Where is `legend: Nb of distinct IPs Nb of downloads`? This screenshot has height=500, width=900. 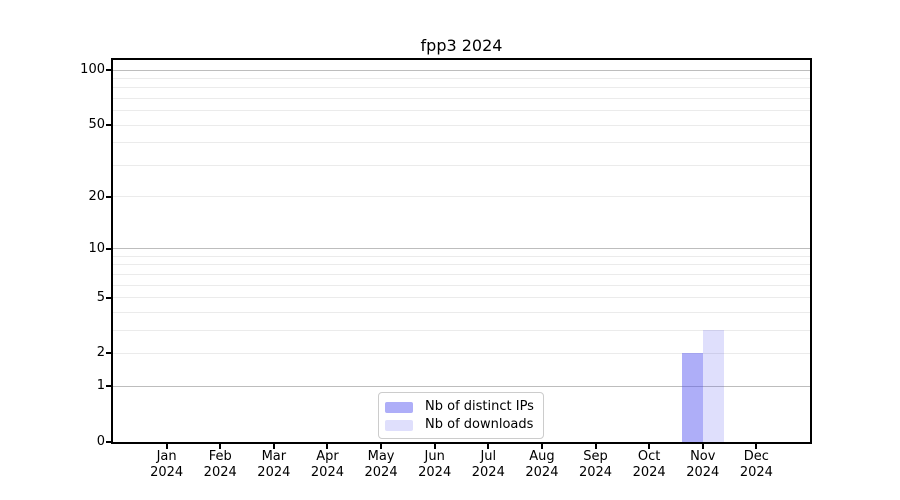
legend: Nb of distinct IPs Nb of downloads is located at coordinates (461, 415).